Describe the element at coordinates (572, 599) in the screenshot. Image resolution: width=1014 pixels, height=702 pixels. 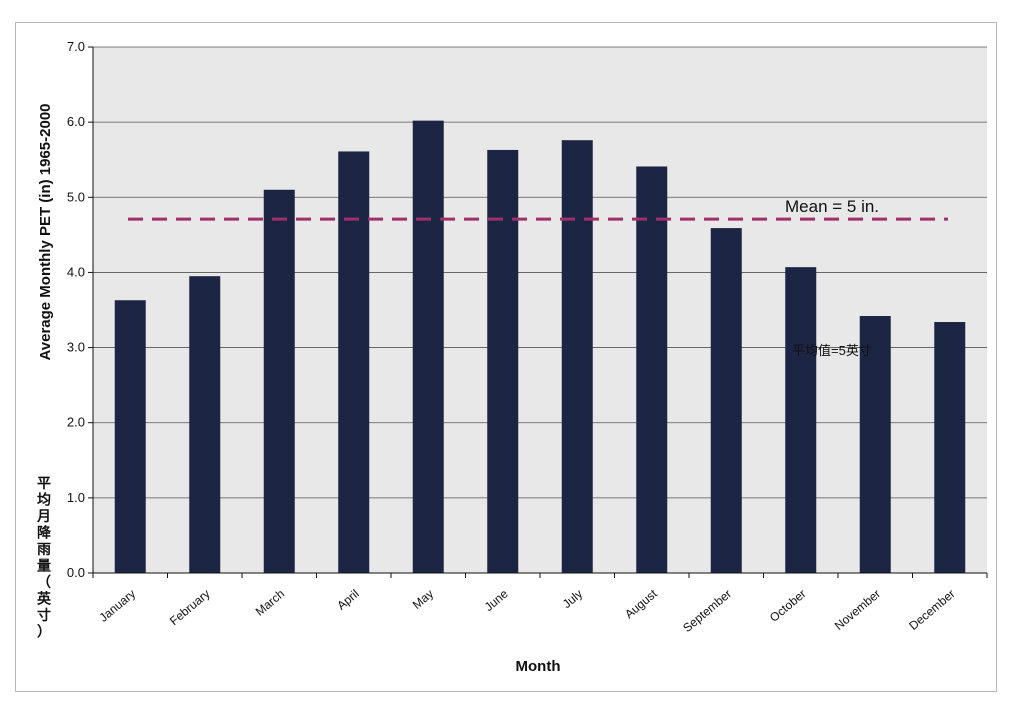
I see `x-tick-label: July` at that location.